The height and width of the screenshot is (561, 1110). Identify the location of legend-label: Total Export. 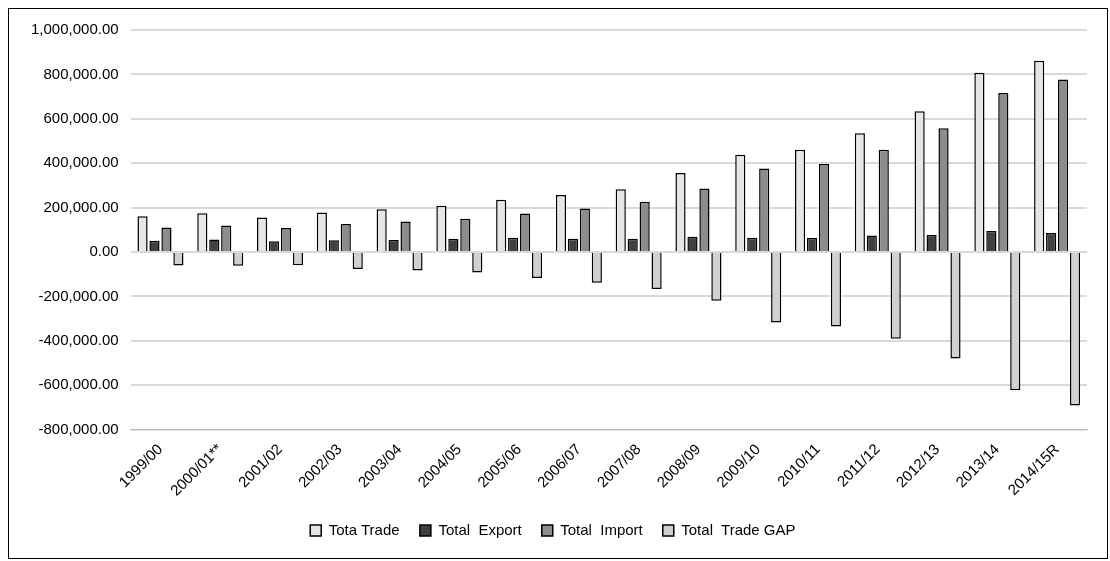
(480, 529).